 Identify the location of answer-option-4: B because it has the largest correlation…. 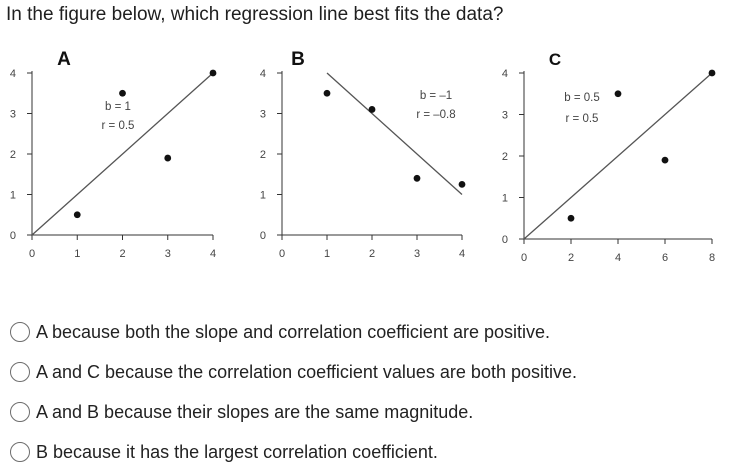
(293, 452).